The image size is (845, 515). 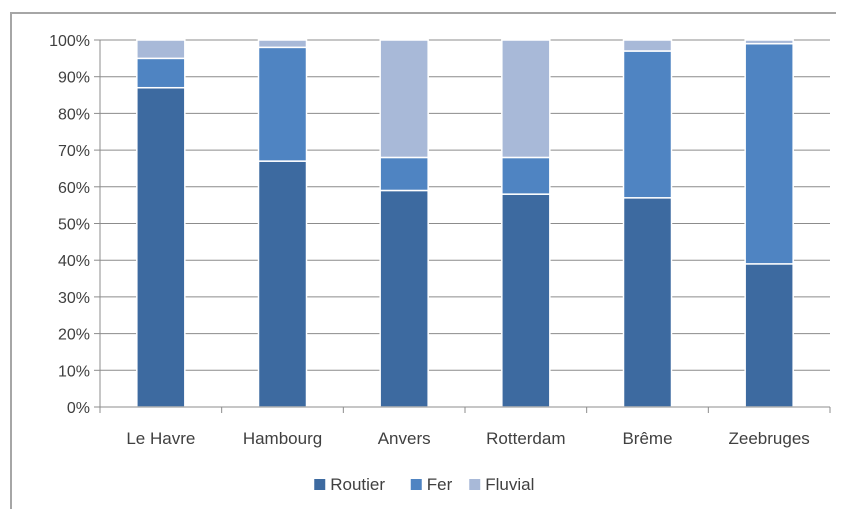 I want to click on y-tick-label: 90%, so click(x=74, y=78).